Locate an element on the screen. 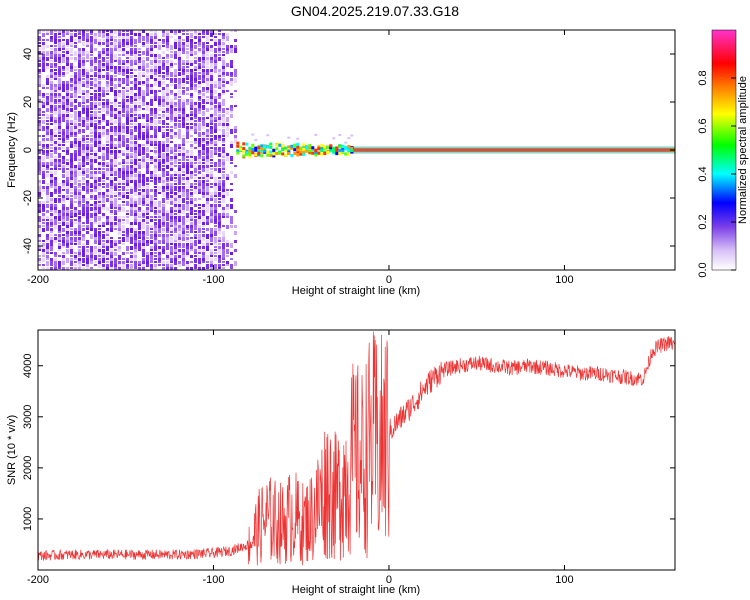  x-tick-label: -100 is located at coordinates (213, 280).